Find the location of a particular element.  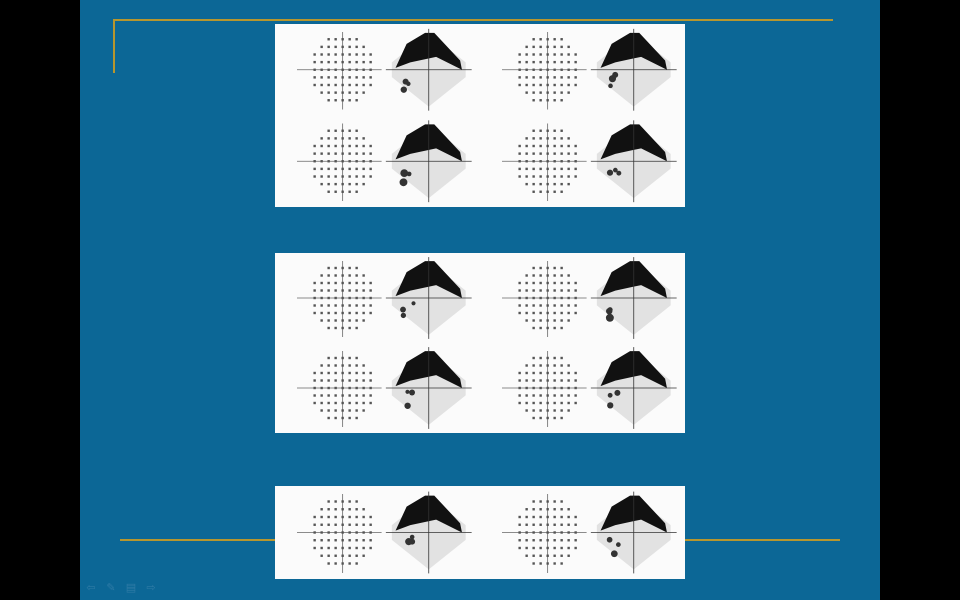

slide-navigation-bar: ⇦ ✎ ▤ ⇨ is located at coordinates (121, 588).